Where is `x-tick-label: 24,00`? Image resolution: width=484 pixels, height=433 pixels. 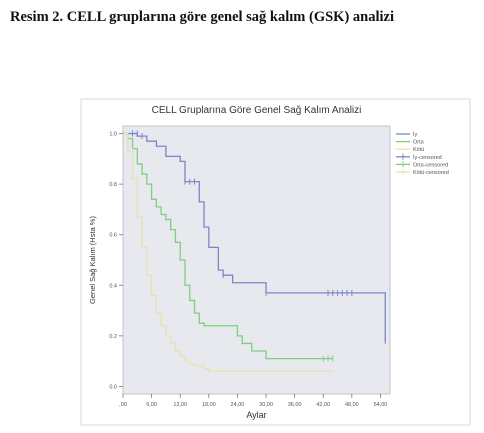
x-tick-label: 24,00 is located at coordinates (238, 405).